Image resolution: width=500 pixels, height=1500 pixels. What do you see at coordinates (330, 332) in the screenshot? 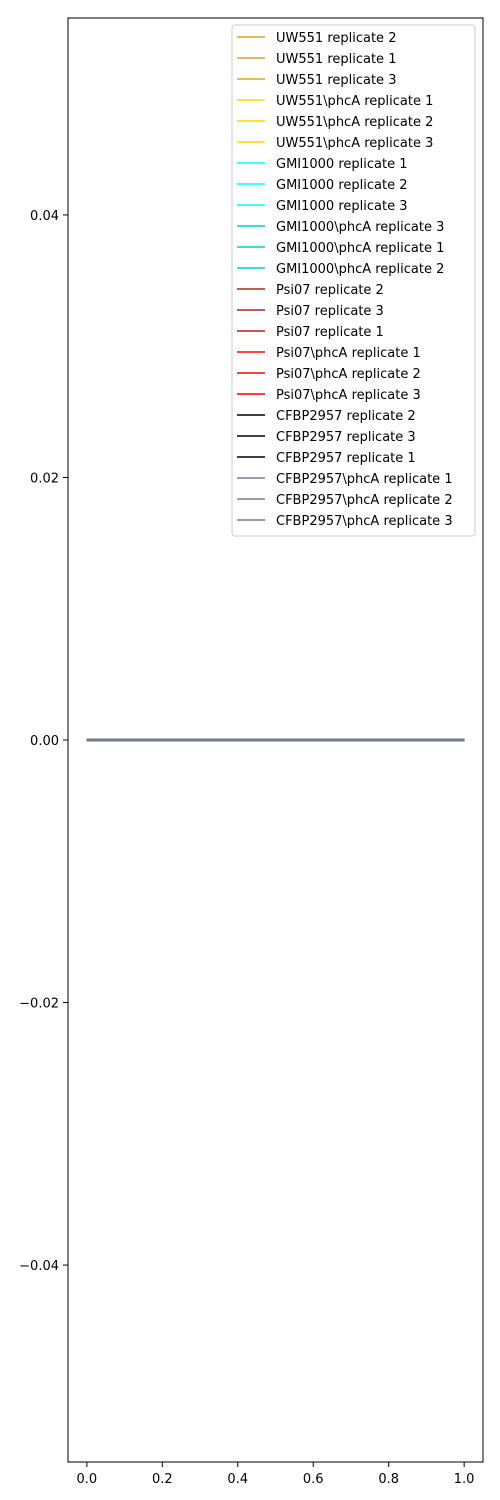
I see `legend-label: Psi07 replicate 1` at bounding box center [330, 332].